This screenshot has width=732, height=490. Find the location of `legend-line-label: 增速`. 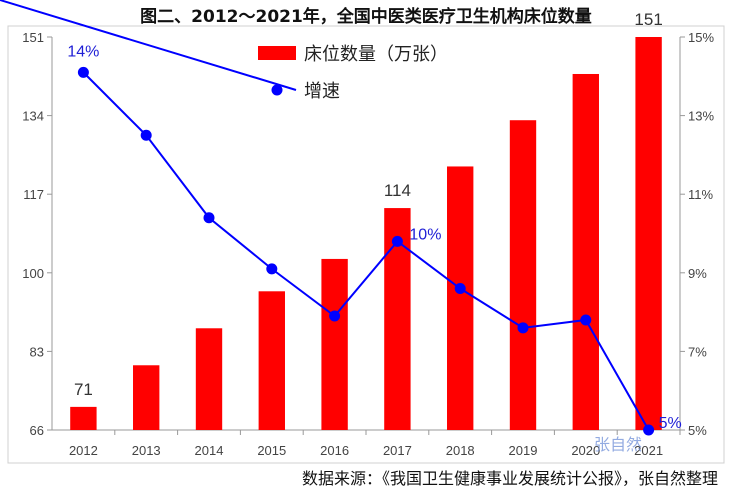

legend-line-label: 增速 is located at coordinates (322, 91).